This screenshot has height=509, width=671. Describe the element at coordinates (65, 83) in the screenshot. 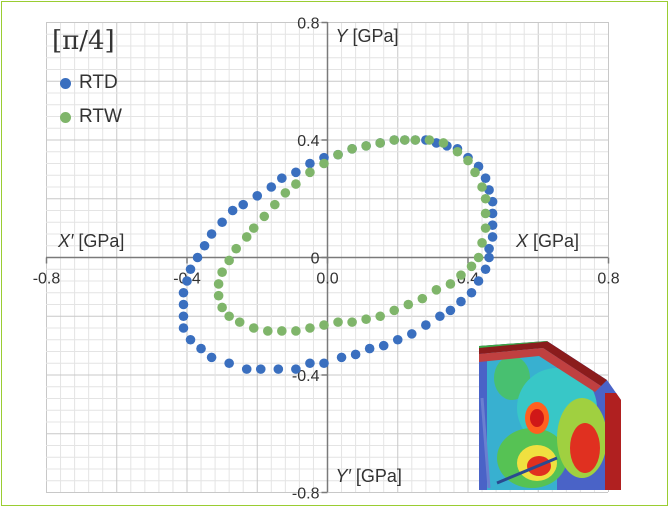

I see `legend-marker-rtd` at that location.